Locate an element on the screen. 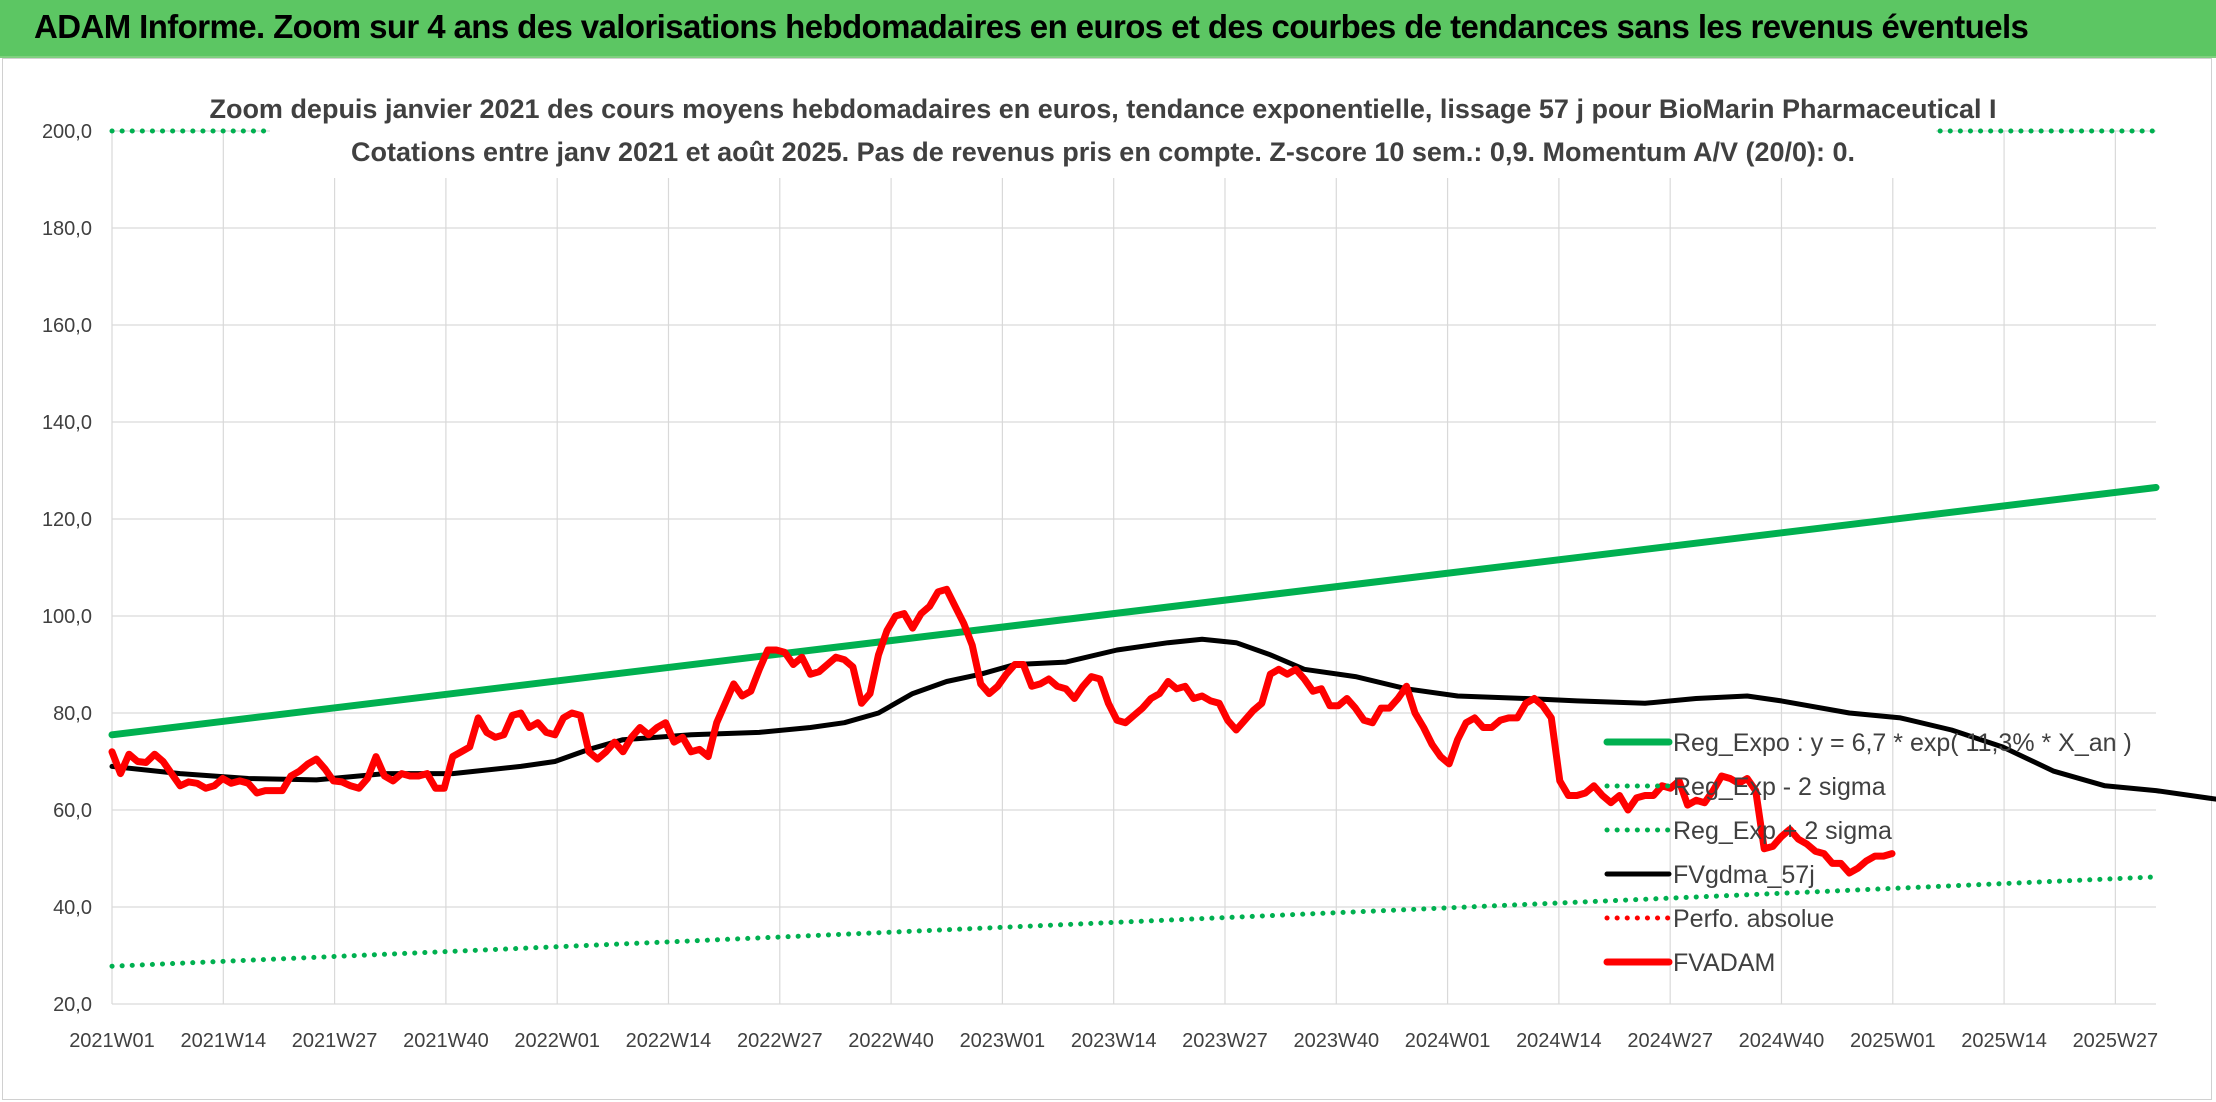 The width and height of the screenshot is (2216, 1102). y-tick-label: 80,0 is located at coordinates (72, 714).